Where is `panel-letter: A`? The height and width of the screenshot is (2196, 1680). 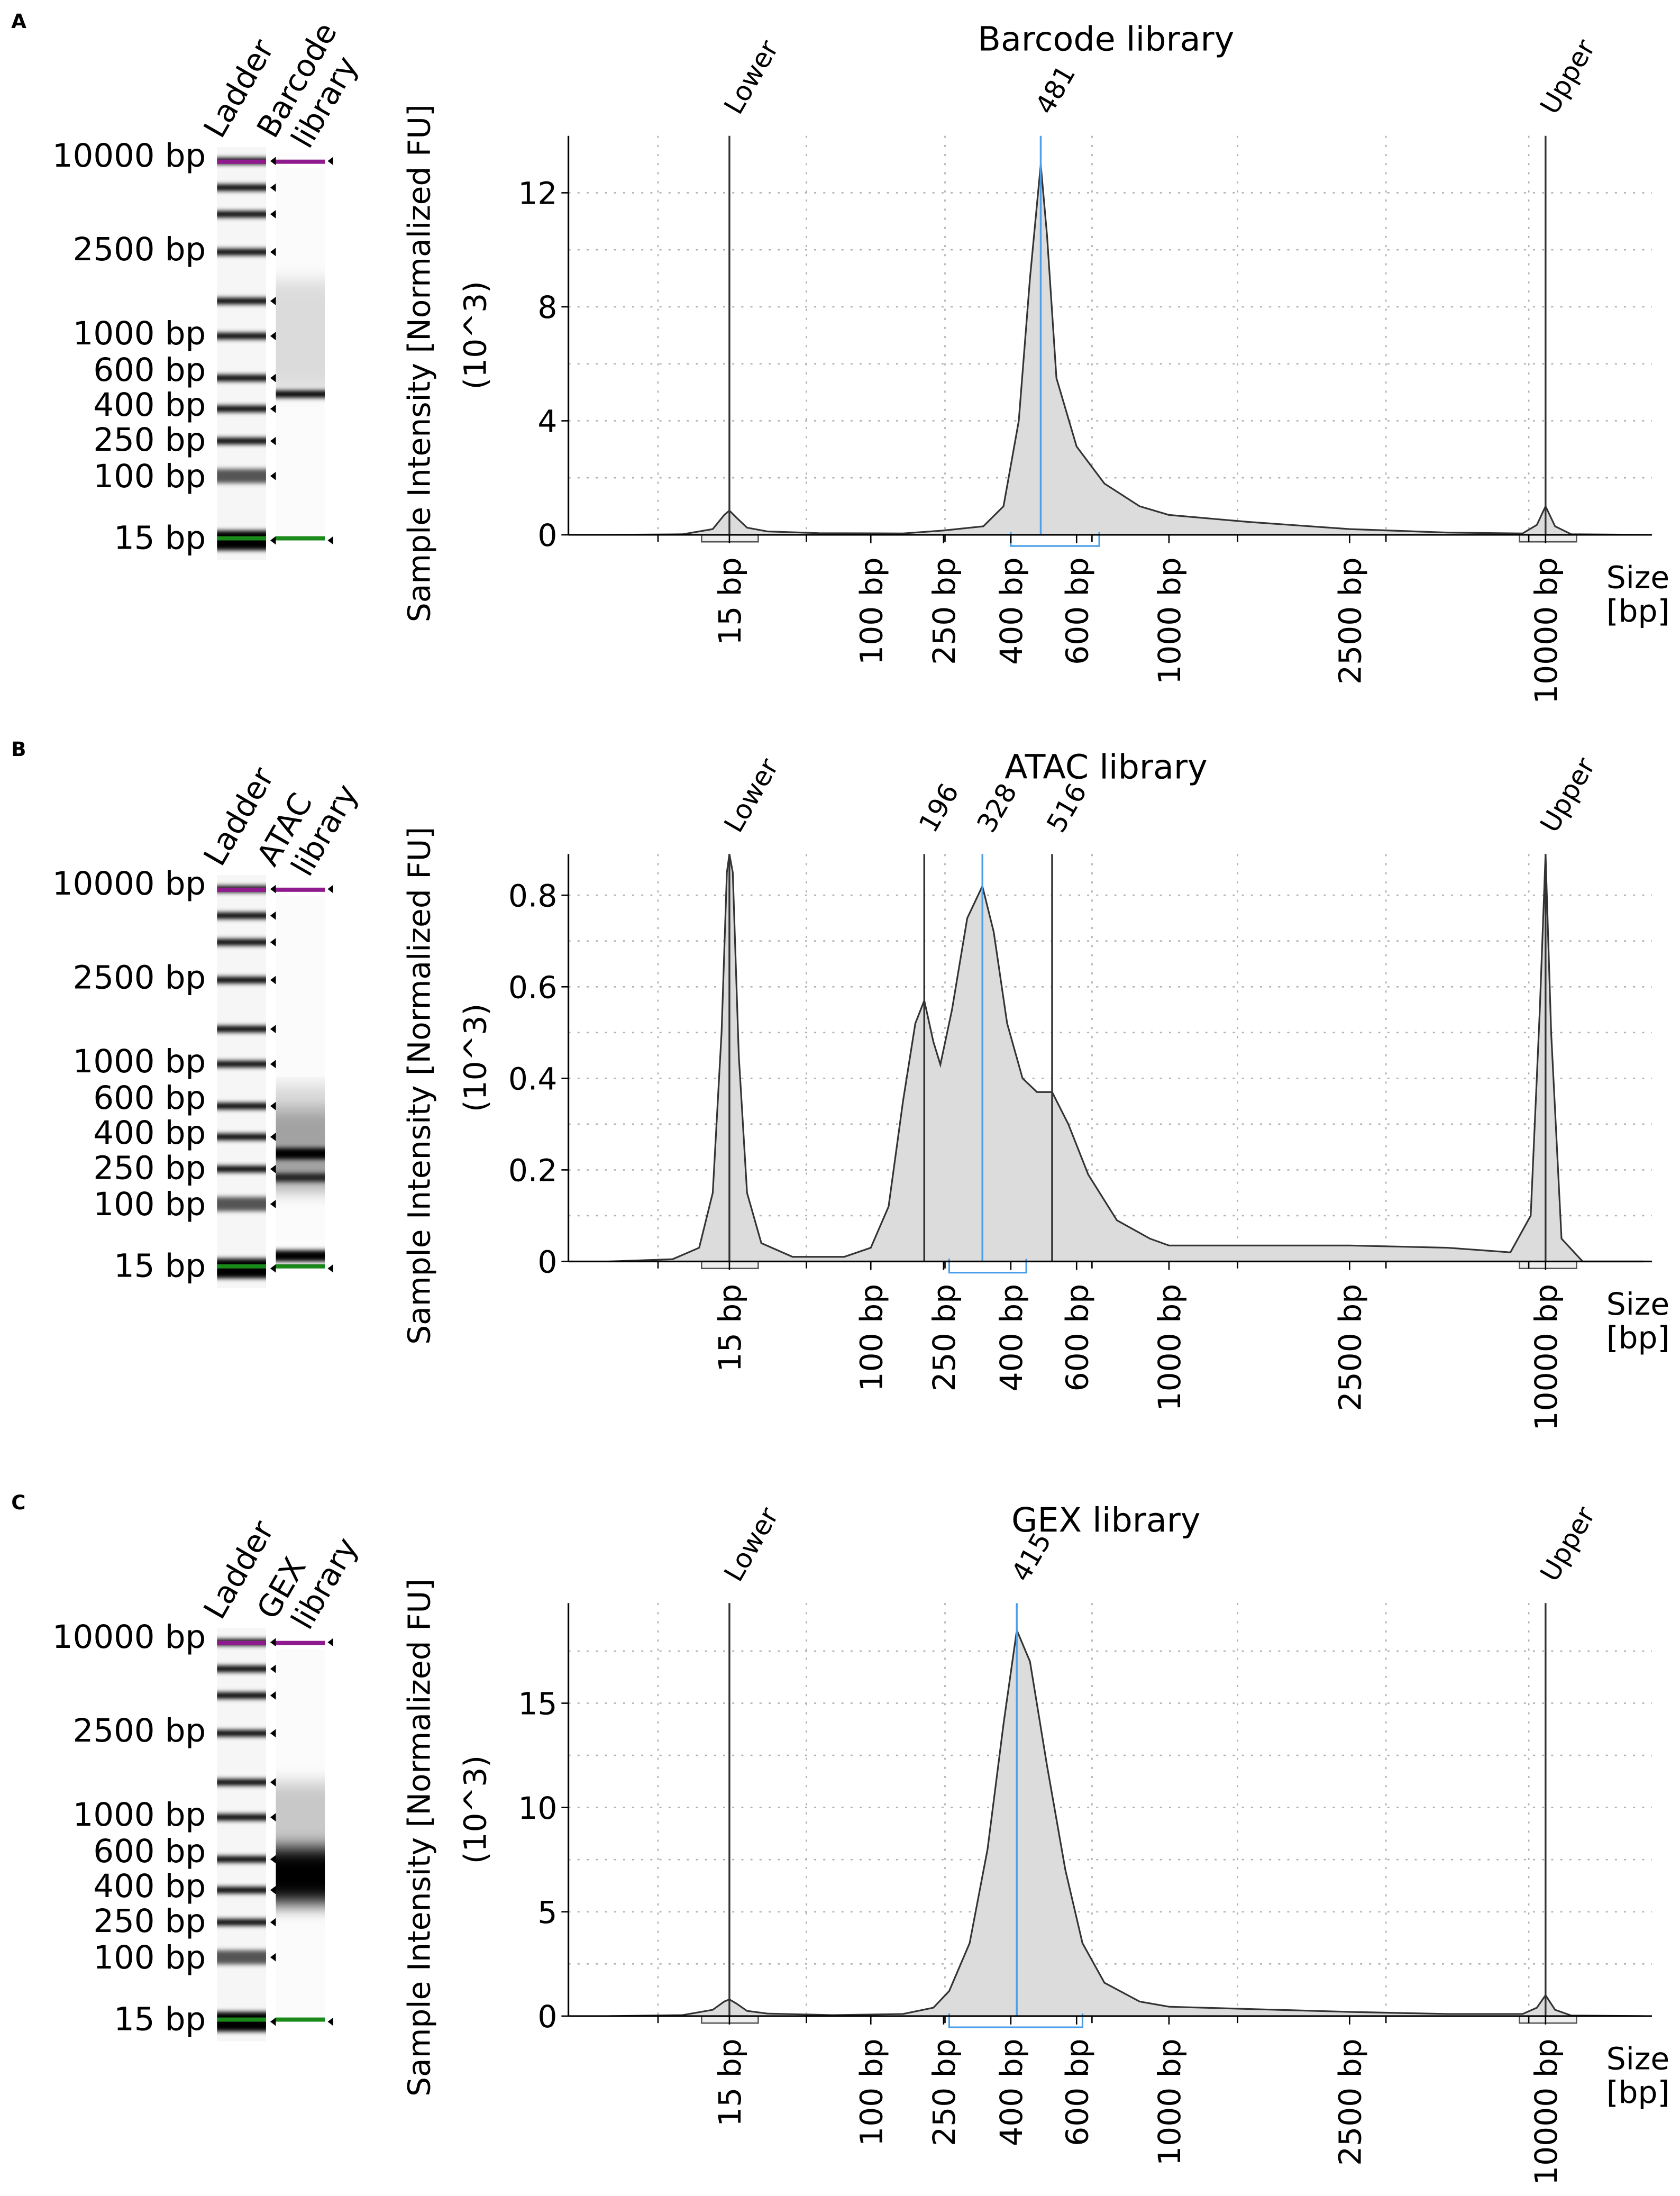 panel-letter: A is located at coordinates (18, 21).